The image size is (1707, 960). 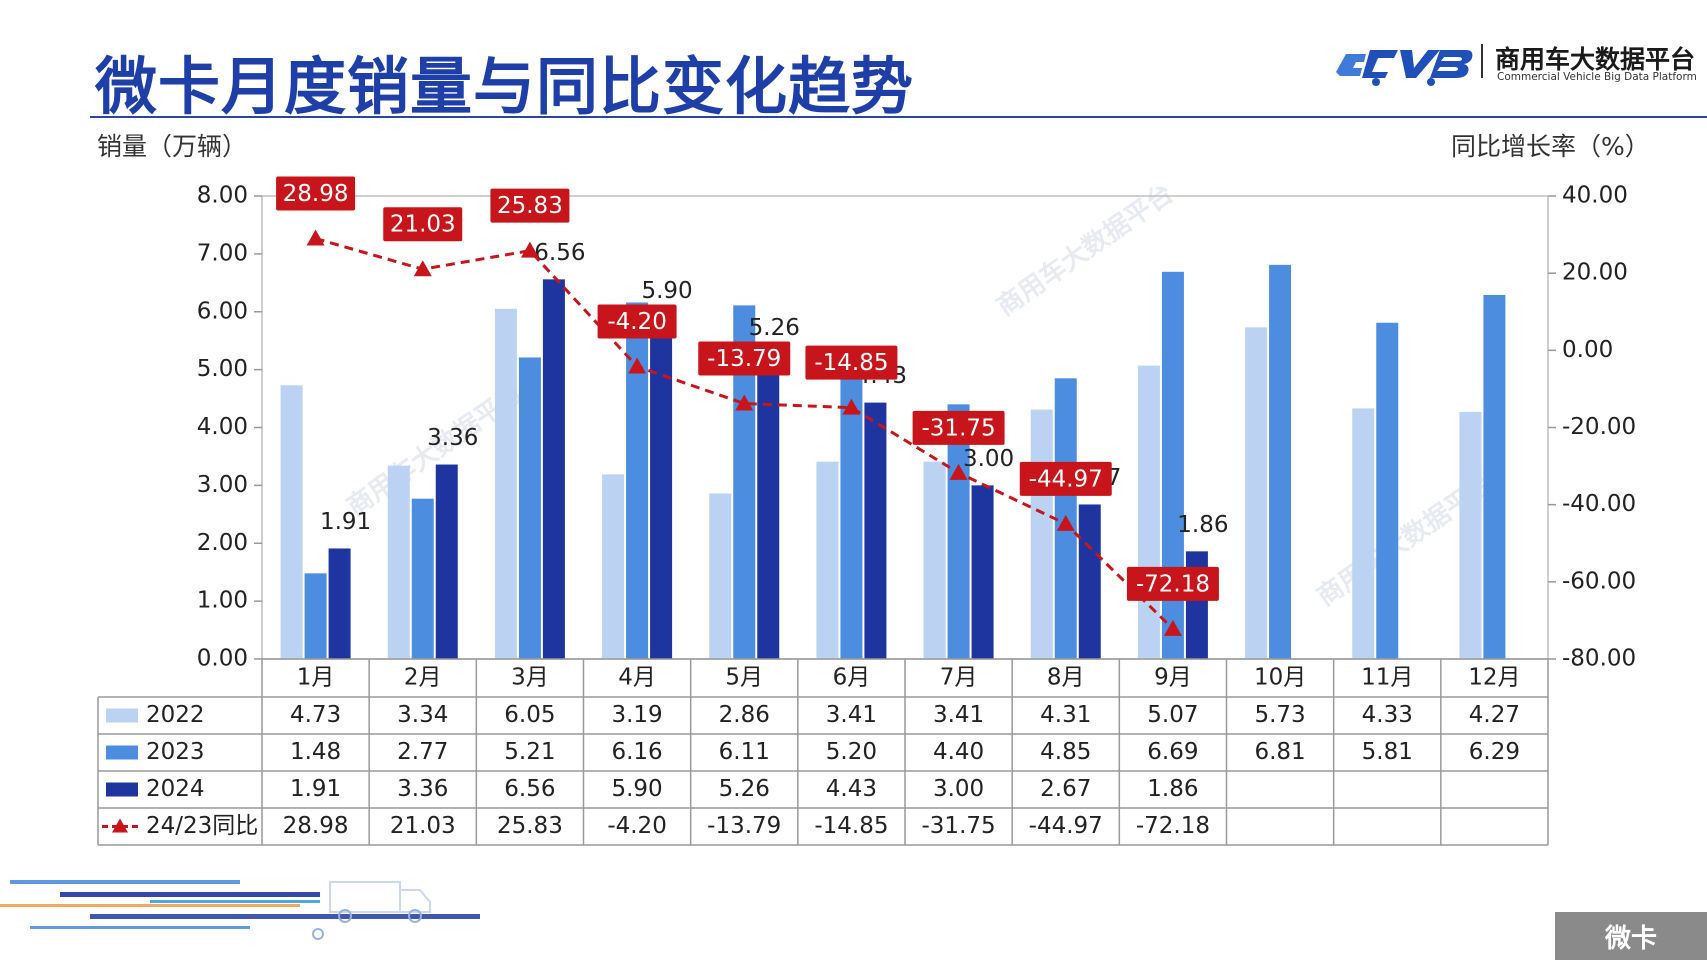 I want to click on x-tick-label: 6月, so click(x=852, y=678).